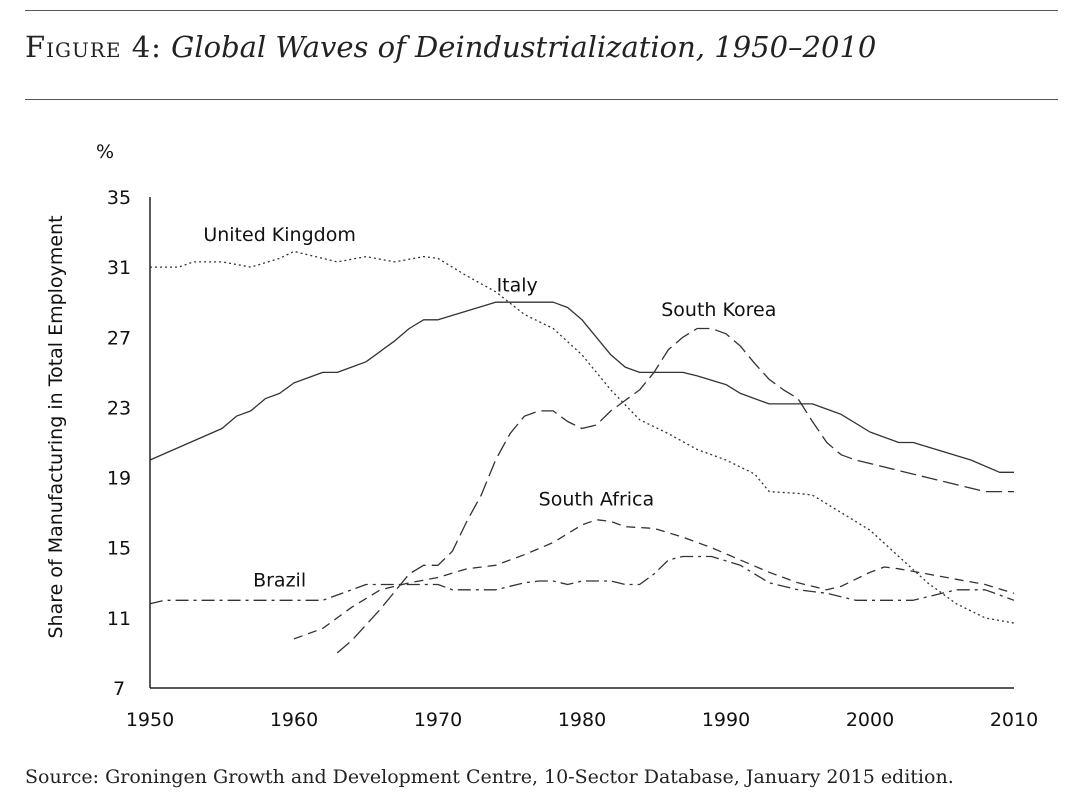  What do you see at coordinates (119, 338) in the screenshot?
I see `y-tick-label: 27` at bounding box center [119, 338].